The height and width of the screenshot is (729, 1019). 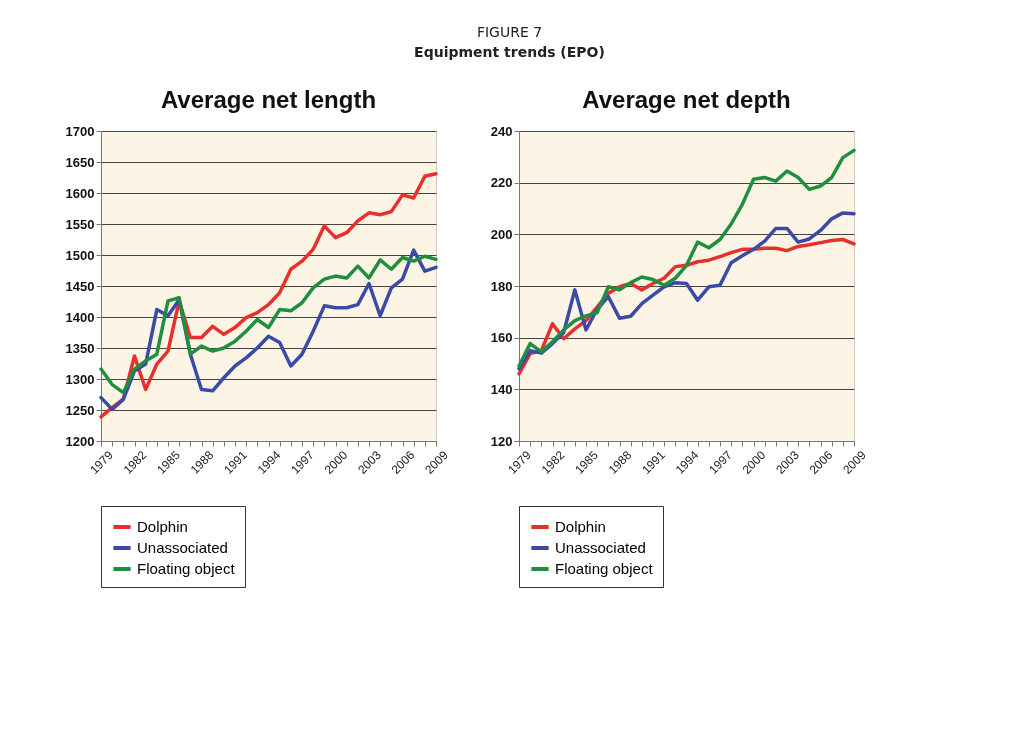 What do you see at coordinates (80, 255) in the screenshot?
I see `y-tick-label: 1500` at bounding box center [80, 255].